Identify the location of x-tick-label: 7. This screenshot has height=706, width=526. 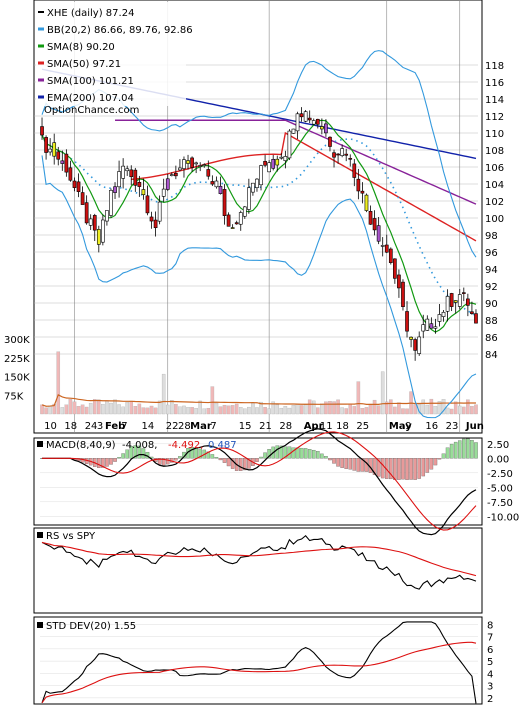
(213, 426).